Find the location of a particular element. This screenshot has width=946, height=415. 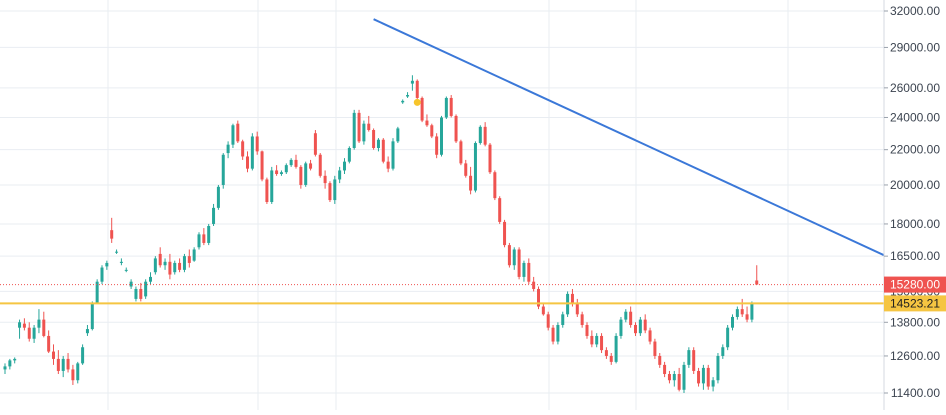

y-tick-label: 16500.00 is located at coordinates (915, 256).